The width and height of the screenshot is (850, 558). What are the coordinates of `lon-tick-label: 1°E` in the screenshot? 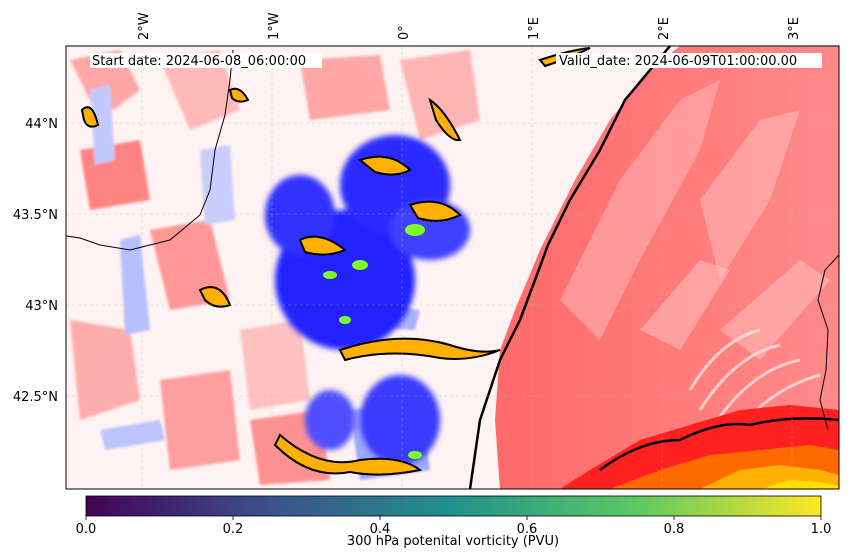 It's located at (534, 28).